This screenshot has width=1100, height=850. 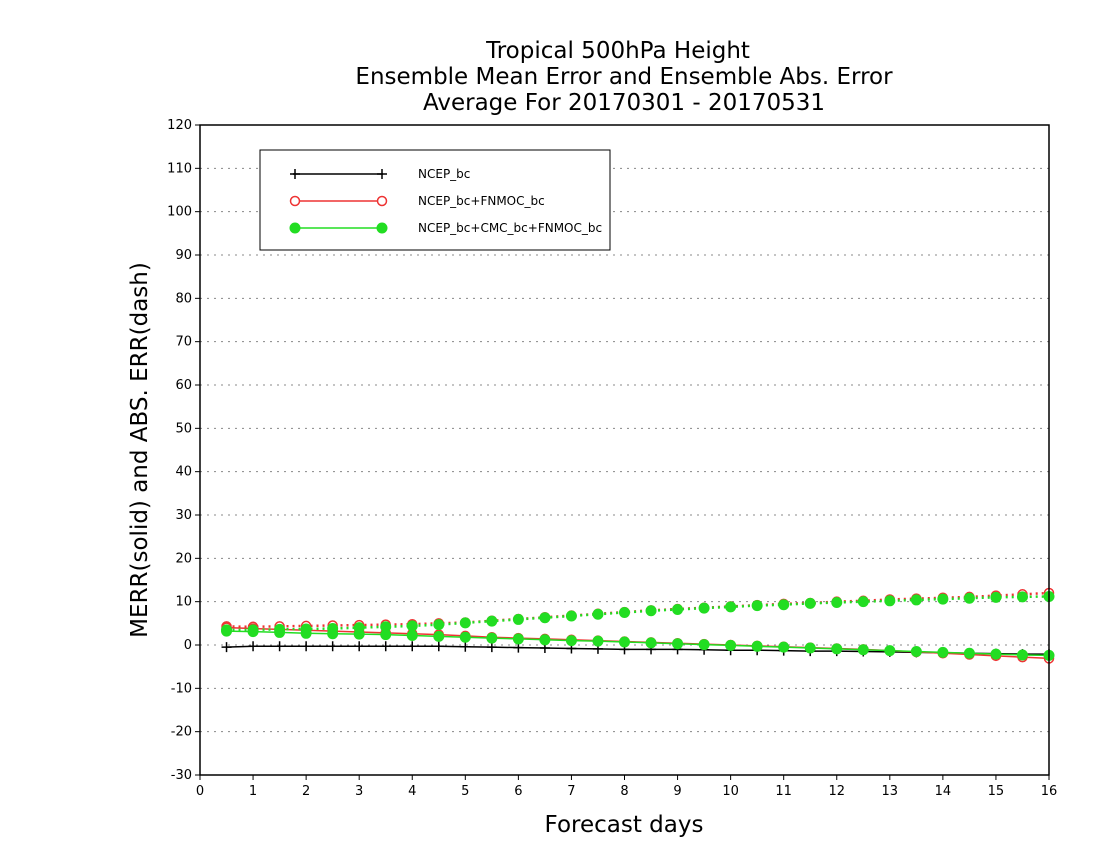 What do you see at coordinates (571, 791) in the screenshot?
I see `x-tick-label: 7` at bounding box center [571, 791].